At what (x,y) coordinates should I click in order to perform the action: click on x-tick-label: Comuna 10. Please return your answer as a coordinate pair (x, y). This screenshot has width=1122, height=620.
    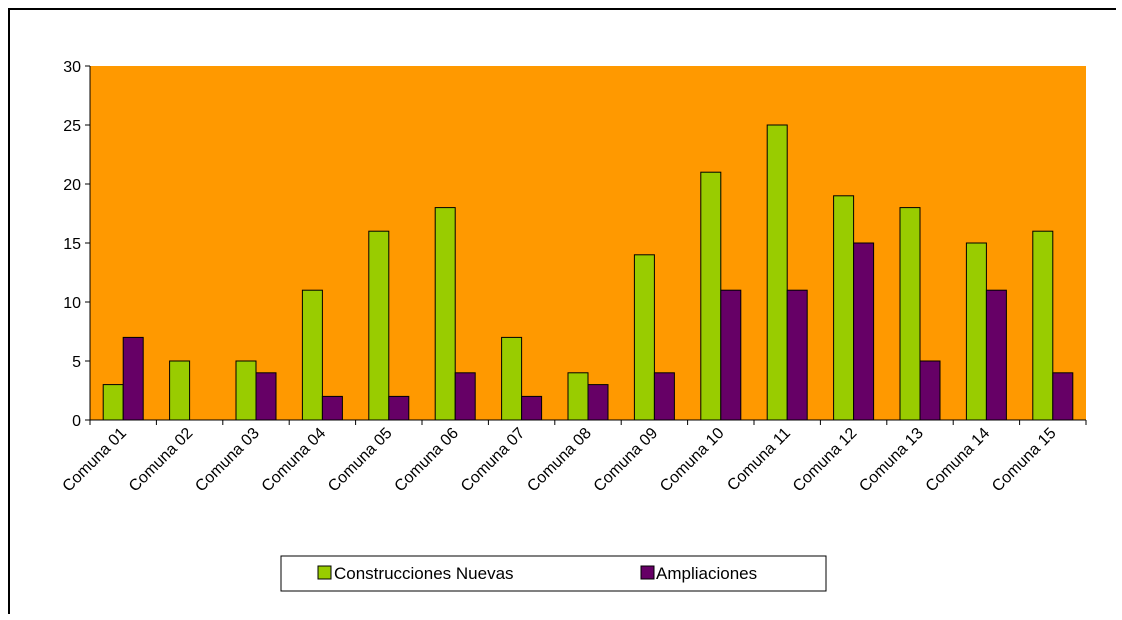
    Looking at the image, I should click on (692, 460).